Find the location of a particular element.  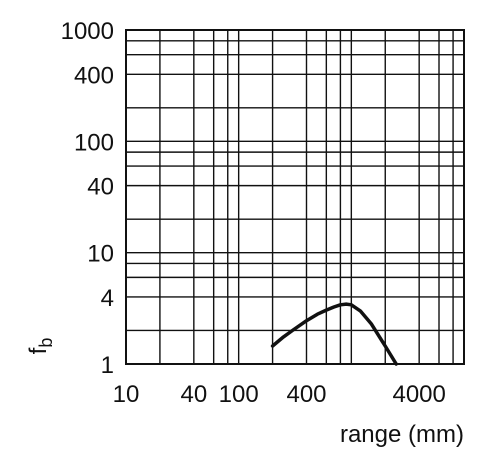

y-axis-label-main: f is located at coordinates (38, 350).